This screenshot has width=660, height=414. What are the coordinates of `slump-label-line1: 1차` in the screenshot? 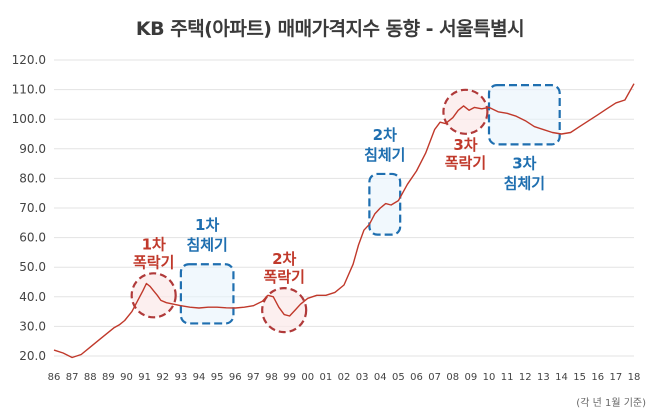 It's located at (207, 225).